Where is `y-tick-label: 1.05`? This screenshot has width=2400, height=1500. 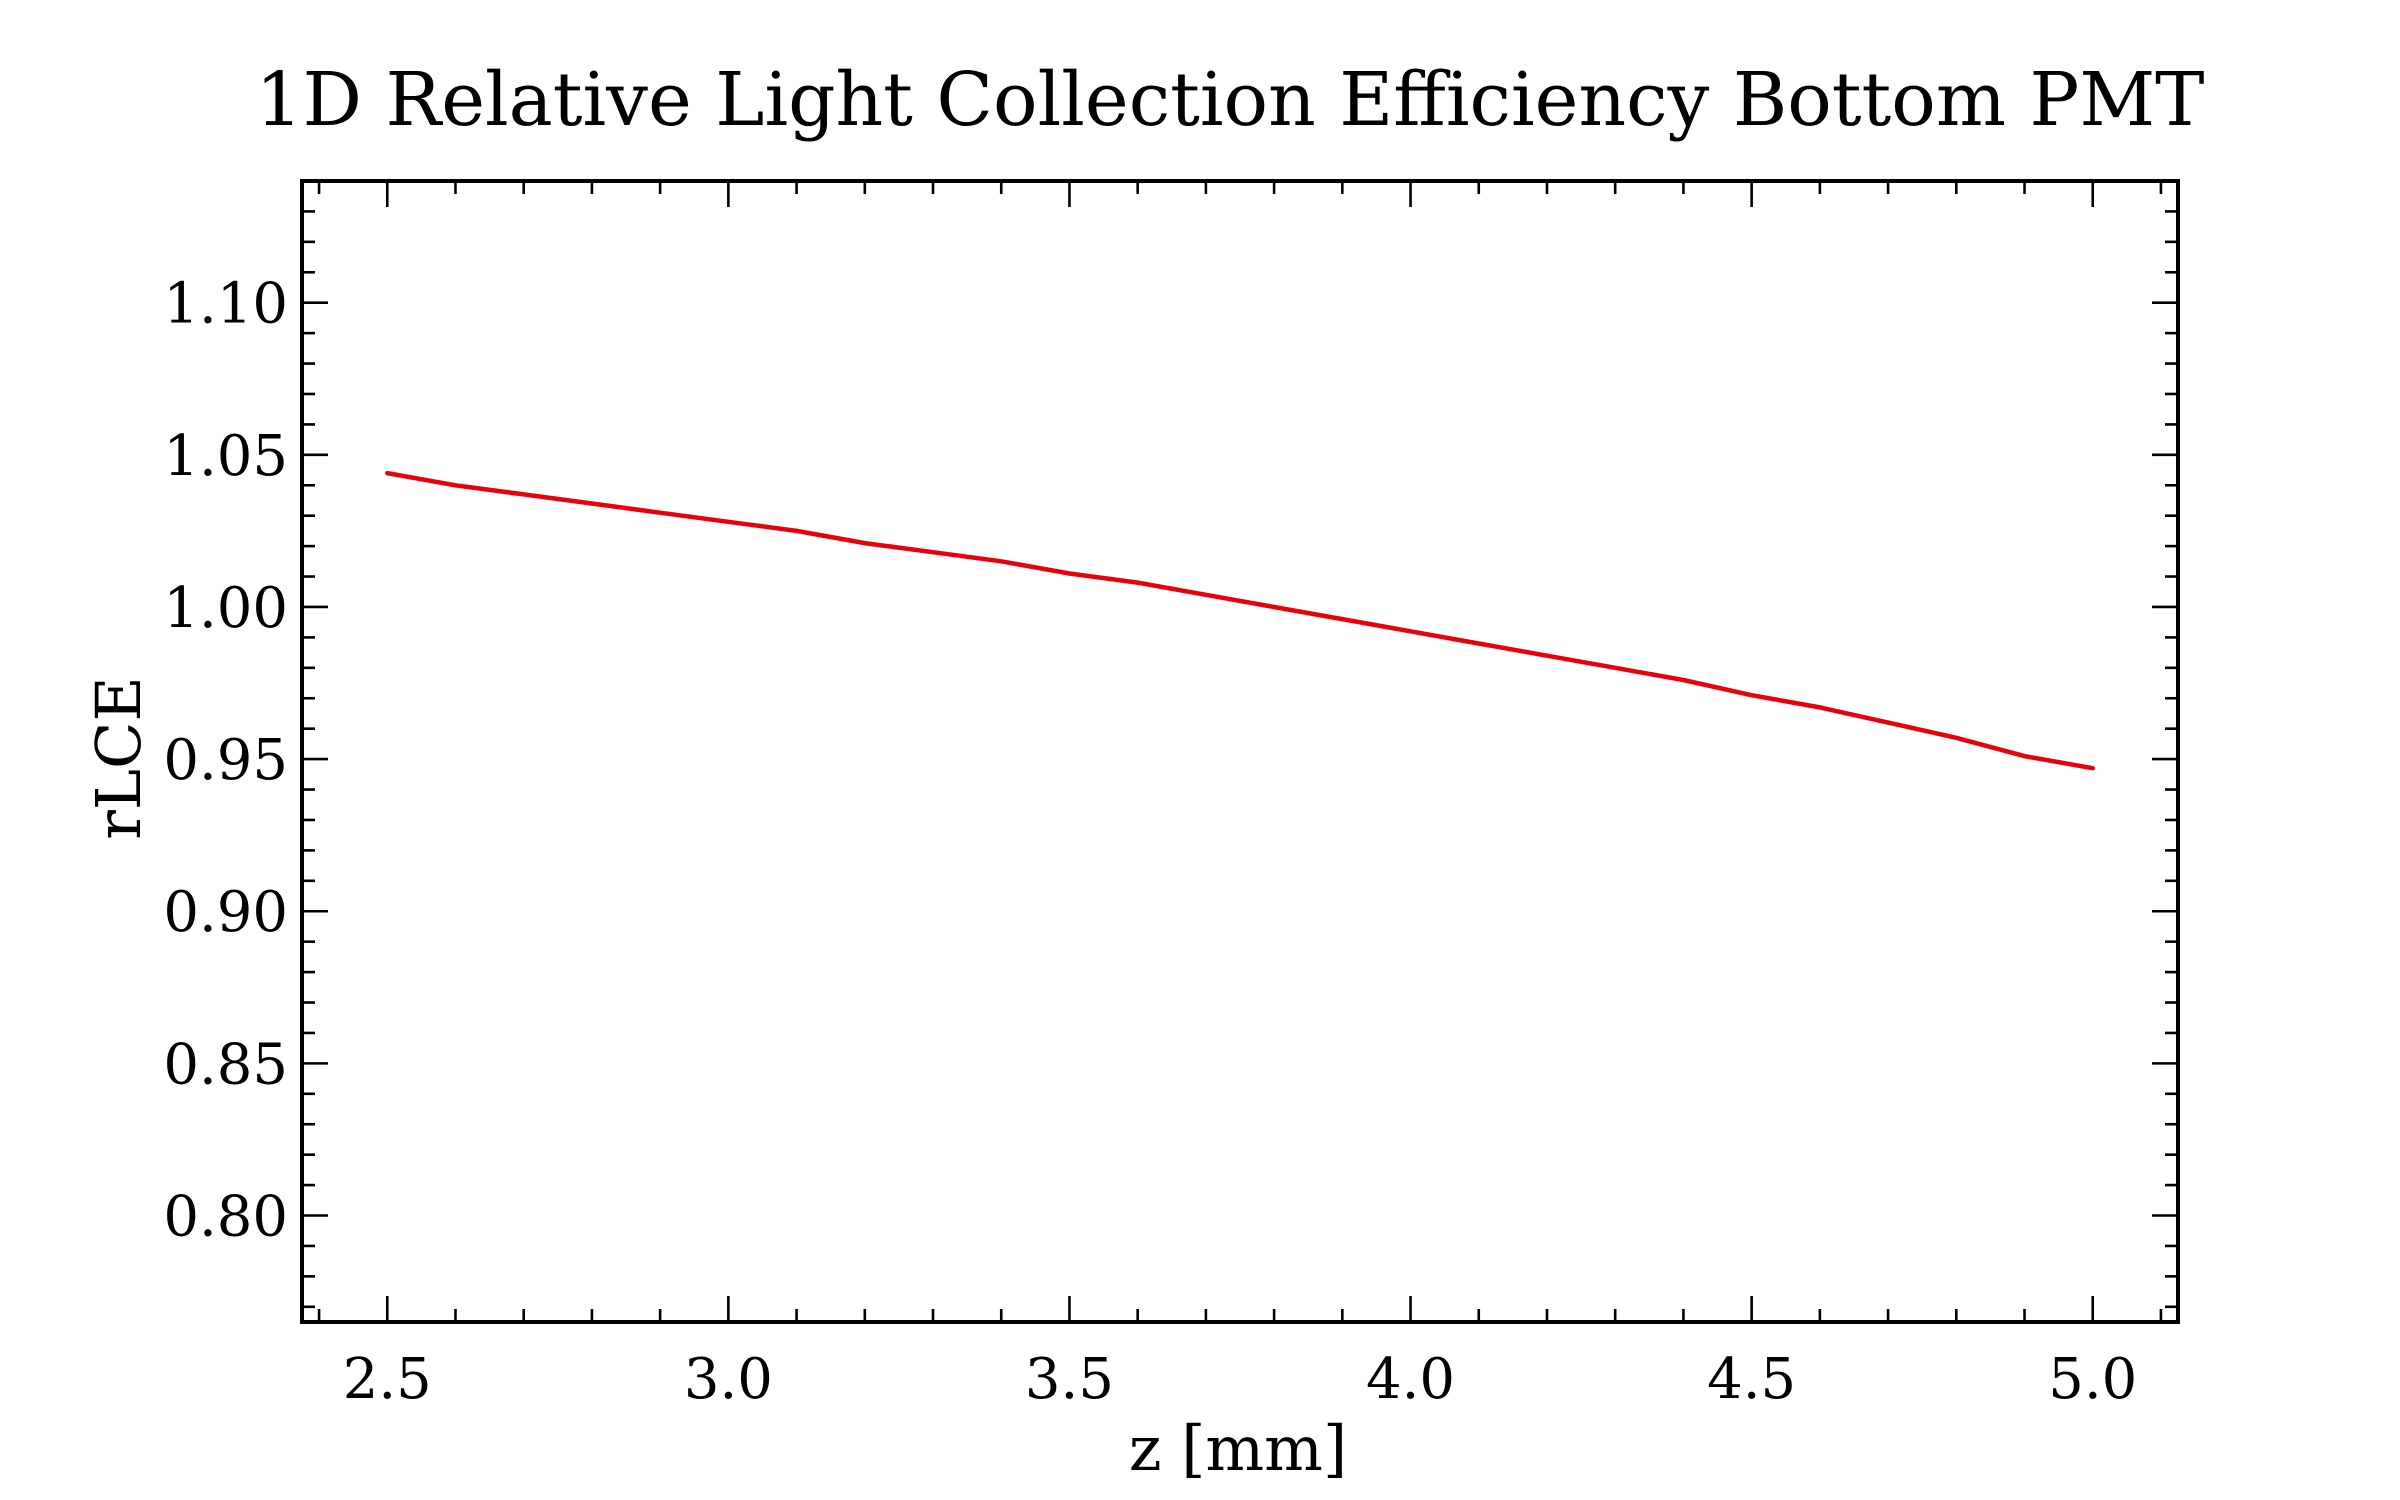 y-tick-label: 1.05 is located at coordinates (225, 456).